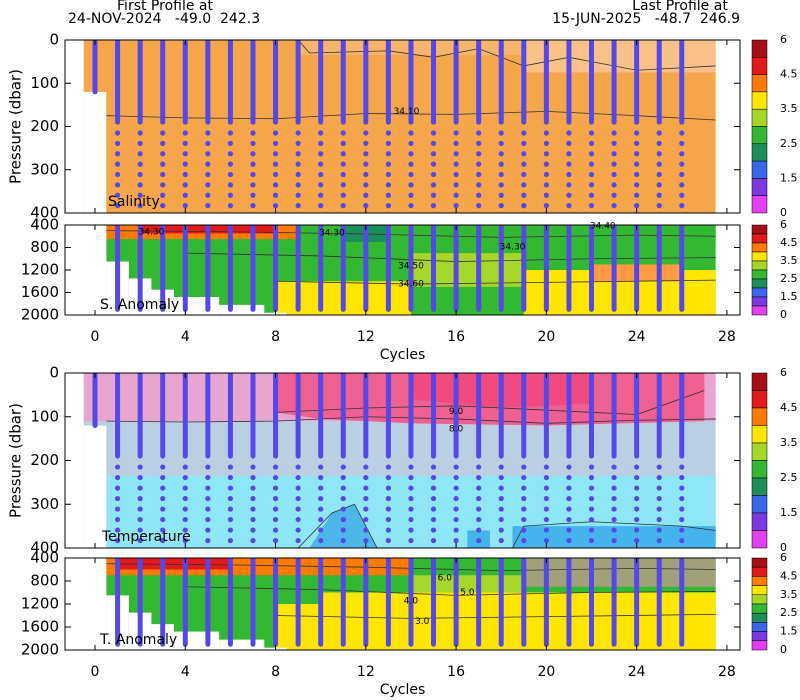  What do you see at coordinates (134, 202) in the screenshot?
I see `panel-label: Salinity` at bounding box center [134, 202].